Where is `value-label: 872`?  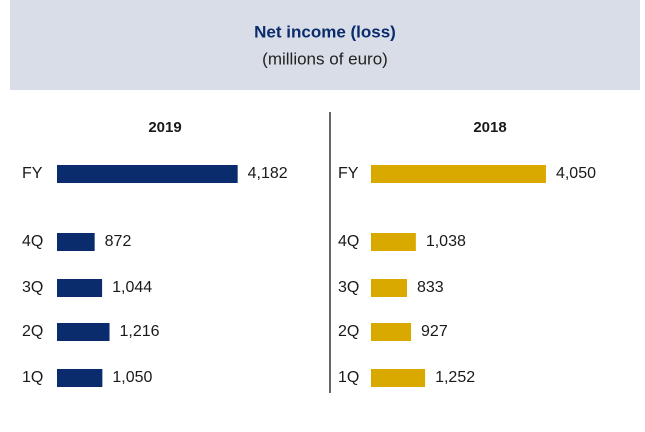 value-label: 872 is located at coordinates (118, 241).